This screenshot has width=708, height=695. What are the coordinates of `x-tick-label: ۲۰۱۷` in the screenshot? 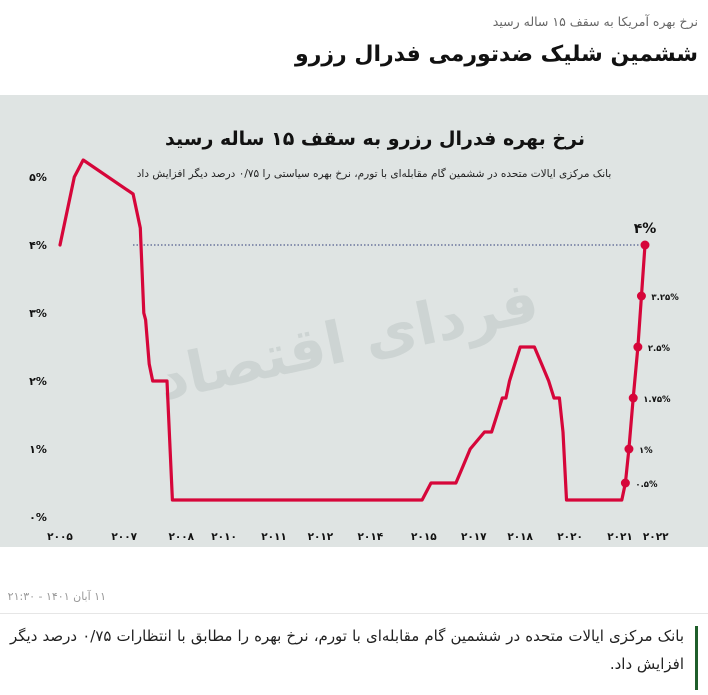 It's located at (474, 537).